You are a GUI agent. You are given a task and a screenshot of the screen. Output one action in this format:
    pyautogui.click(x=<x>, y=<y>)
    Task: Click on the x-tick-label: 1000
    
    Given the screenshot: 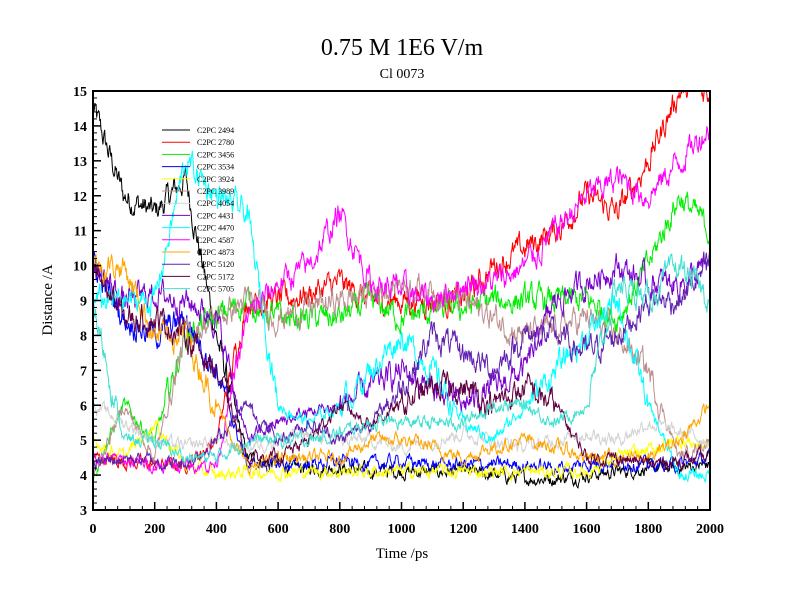 What is the action you would take?
    pyautogui.click(x=402, y=529)
    